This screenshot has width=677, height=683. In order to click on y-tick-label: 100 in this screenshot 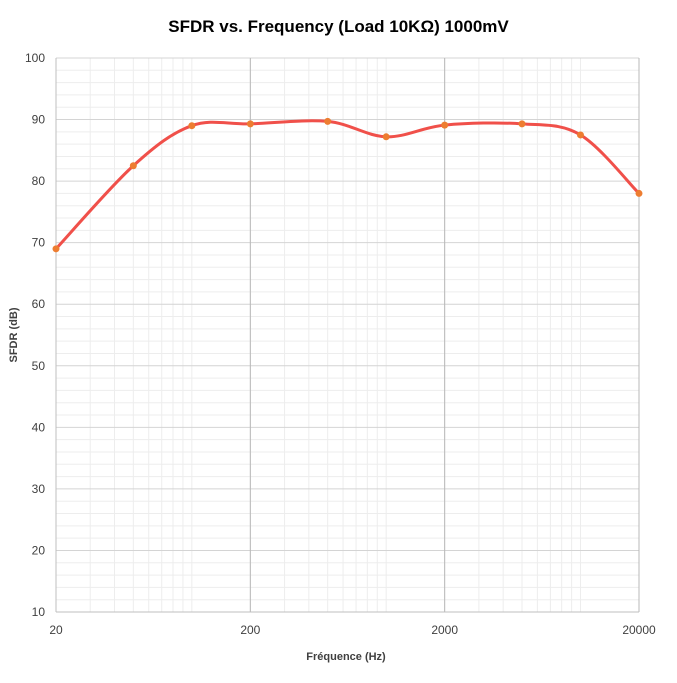, I will do `click(35, 58)`.